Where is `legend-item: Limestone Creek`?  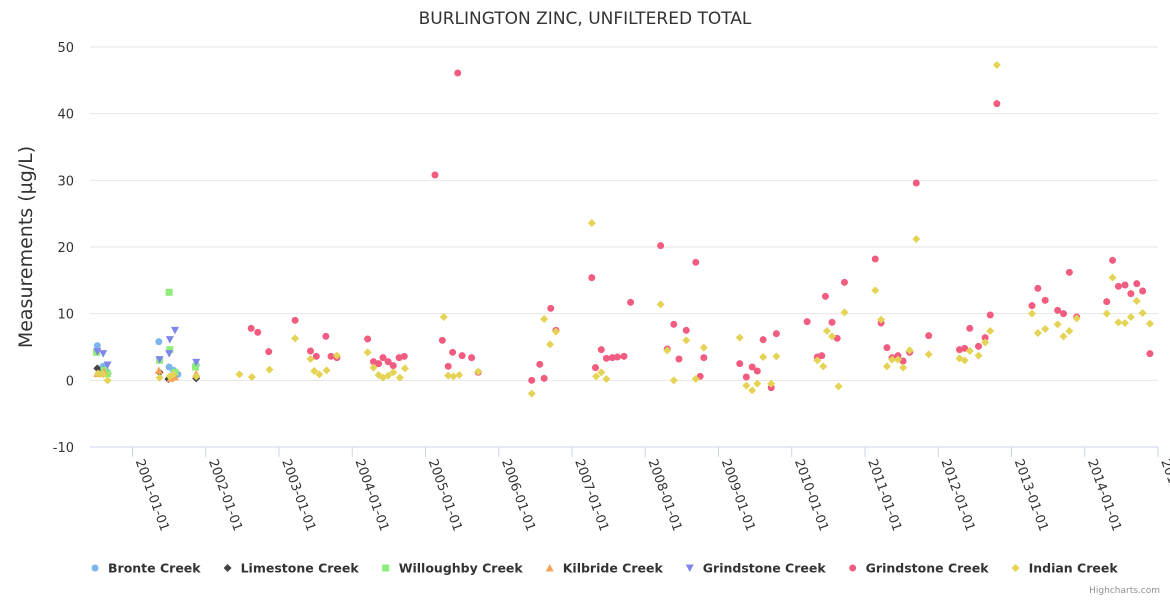 legend-item: Limestone Creek is located at coordinates (291, 568).